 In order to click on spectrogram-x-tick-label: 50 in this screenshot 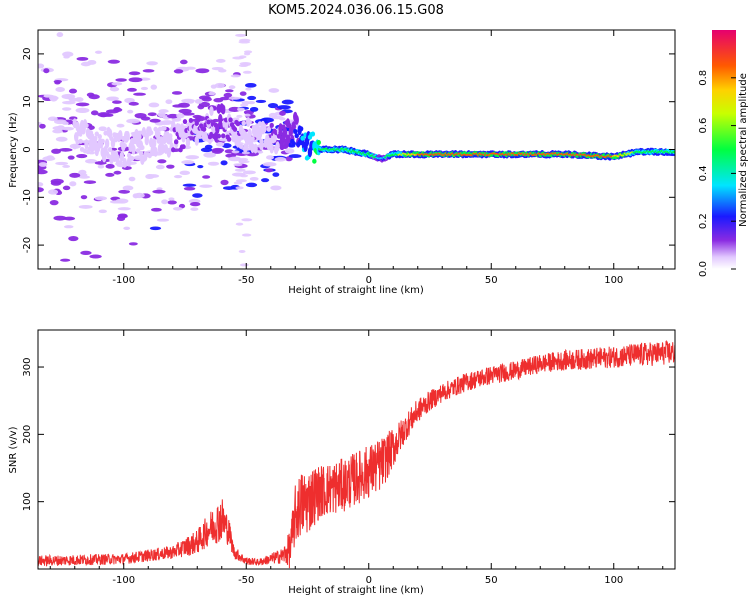, I will do `click(491, 280)`.